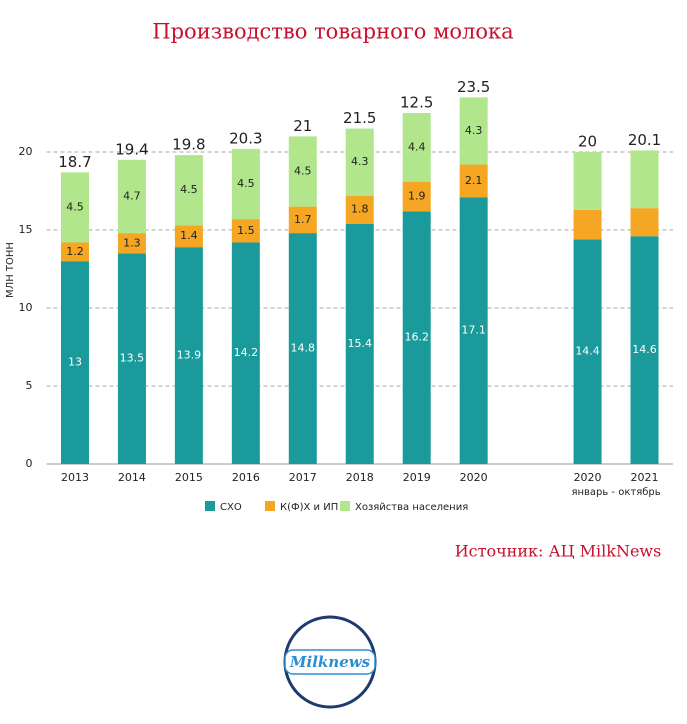 The width and height of the screenshot is (687, 724). What do you see at coordinates (615, 492) in the screenshot?
I see `x-annotation: январь - октябрь` at bounding box center [615, 492].